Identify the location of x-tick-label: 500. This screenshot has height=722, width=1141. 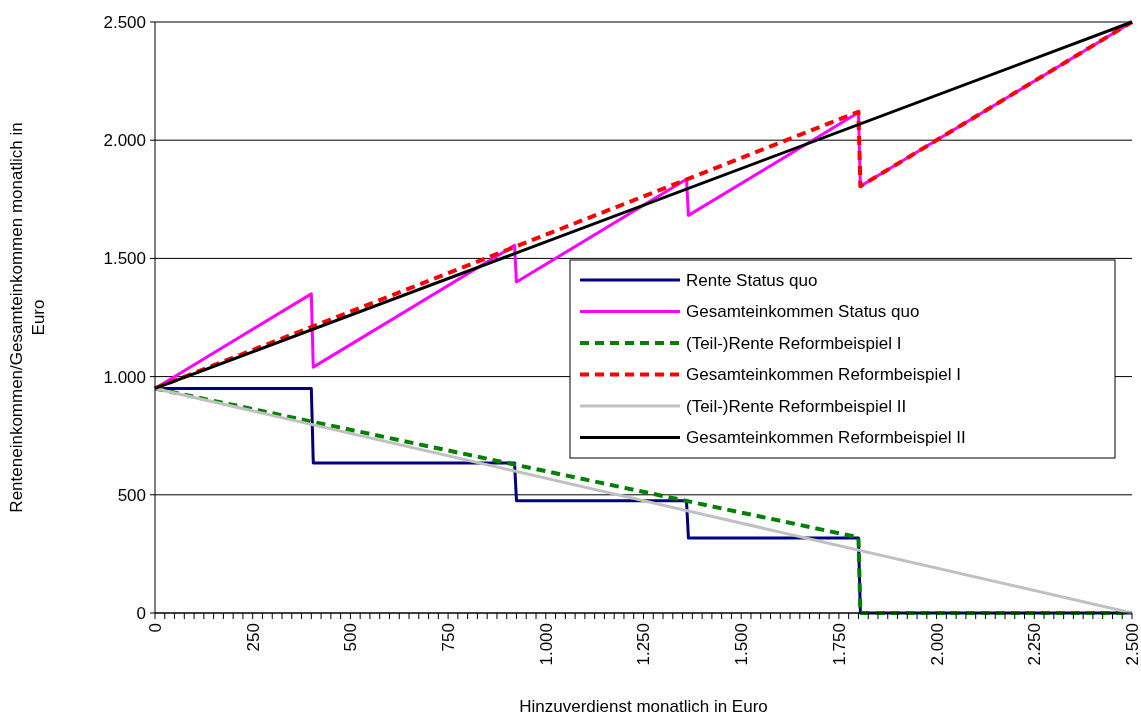
(351, 637).